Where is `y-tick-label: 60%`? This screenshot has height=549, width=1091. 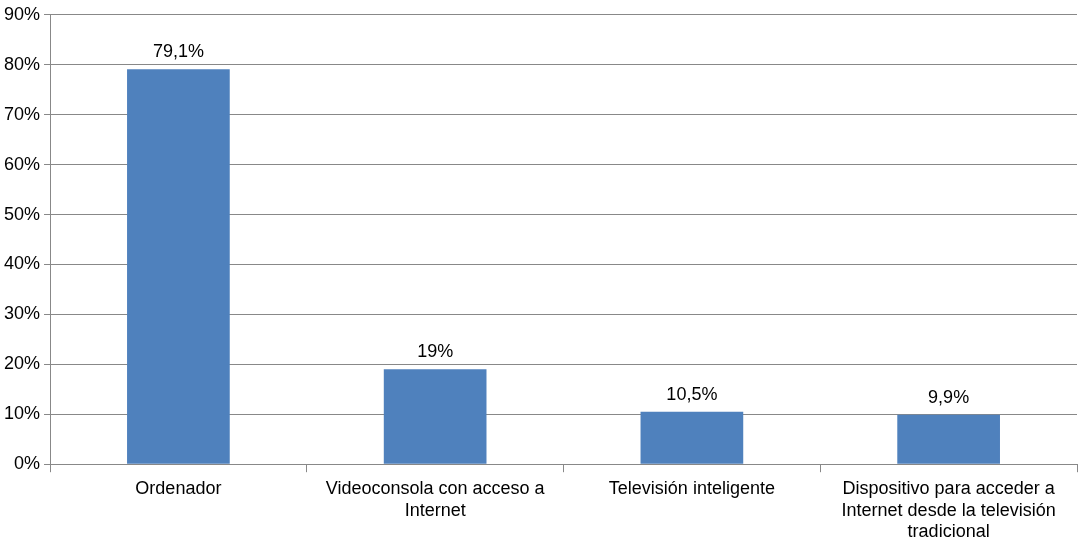 y-tick-label: 60% is located at coordinates (22, 163).